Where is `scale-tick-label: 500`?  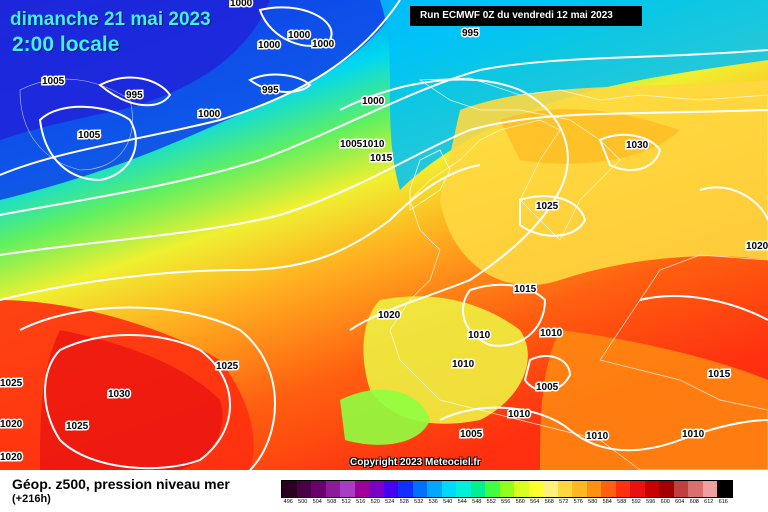 scale-tick-label: 500 is located at coordinates (303, 502).